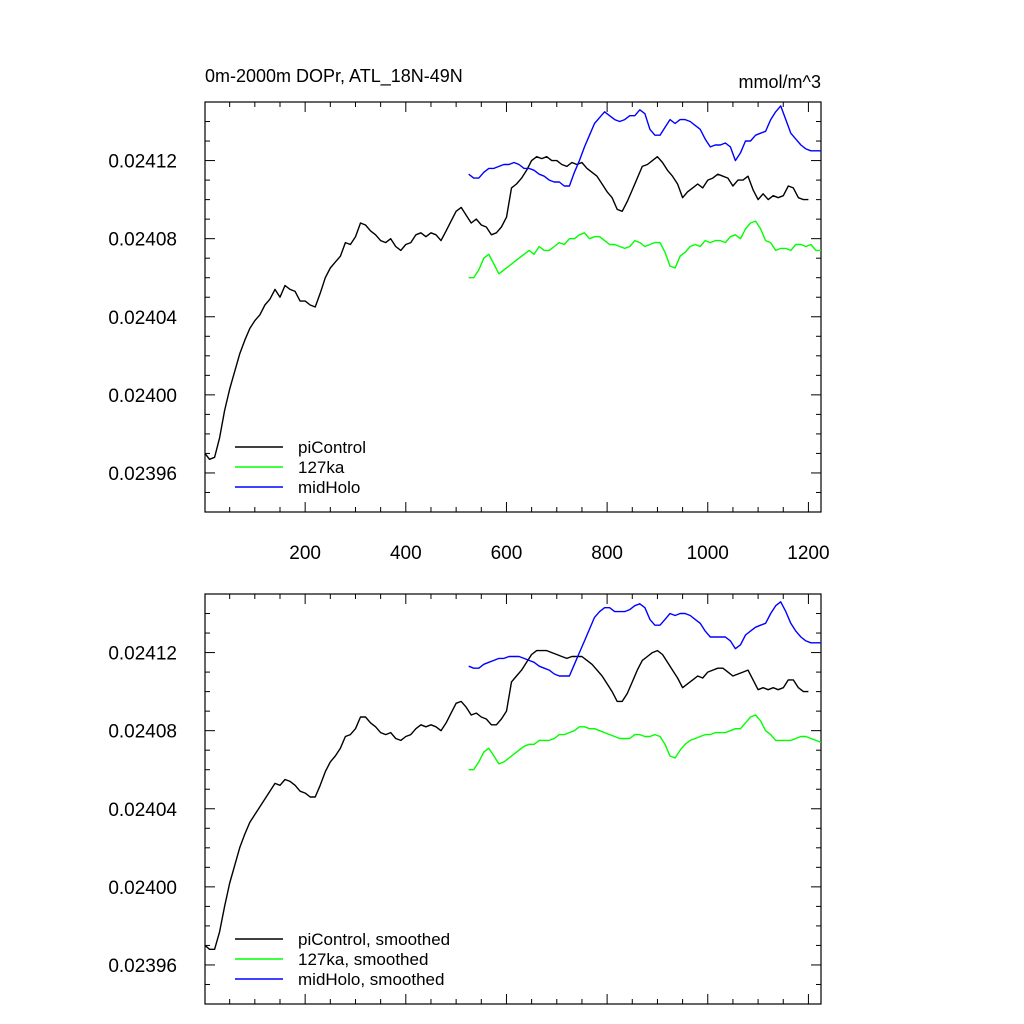 This screenshot has width=1024, height=1024. Describe the element at coordinates (321, 467) in the screenshot. I see `legend-label: 127ka` at that location.